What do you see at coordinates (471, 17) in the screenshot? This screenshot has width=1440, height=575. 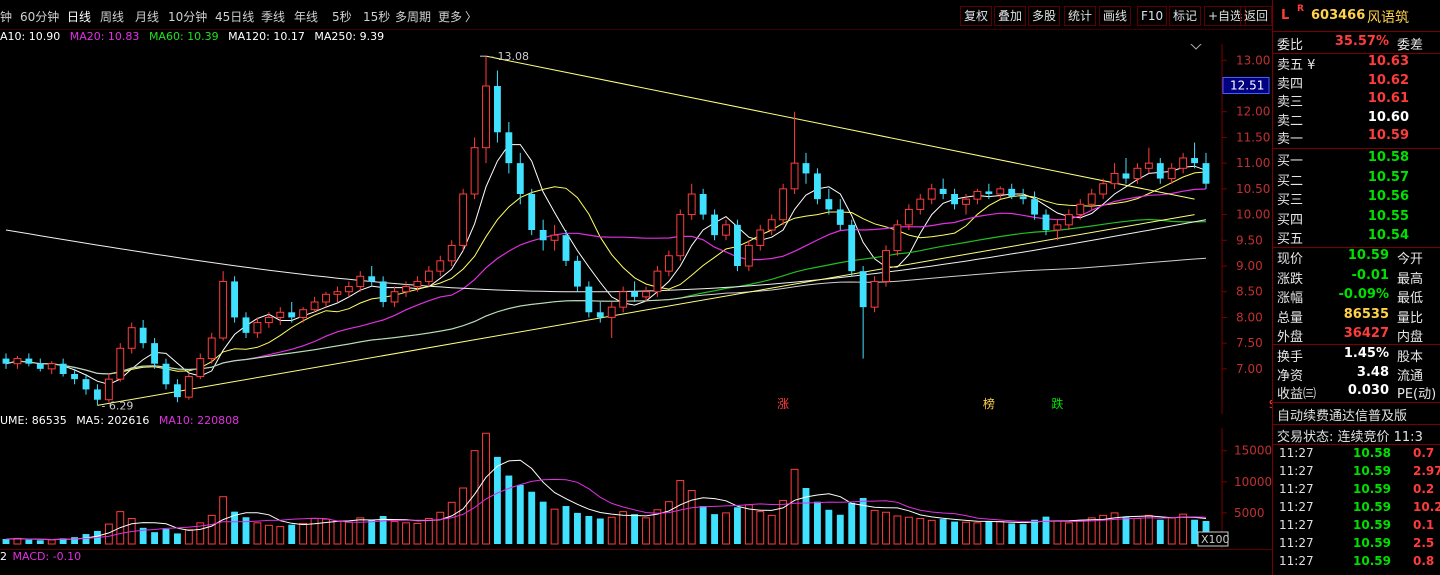 I see `more-arrow-icon: 〉` at bounding box center [471, 17].